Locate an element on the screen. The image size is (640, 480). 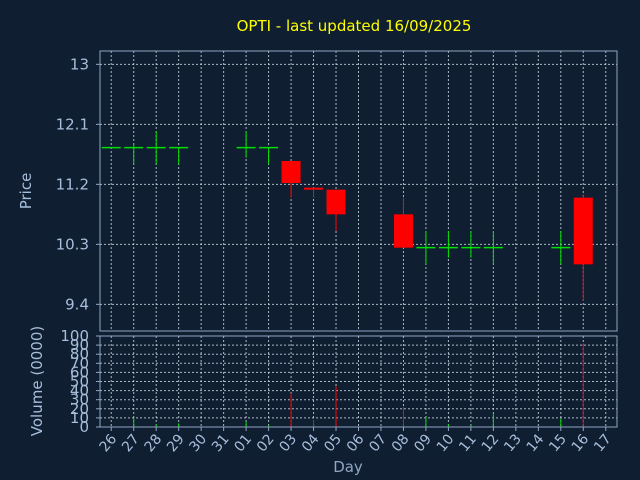
x-tick-label: 02 is located at coordinates (266, 443).